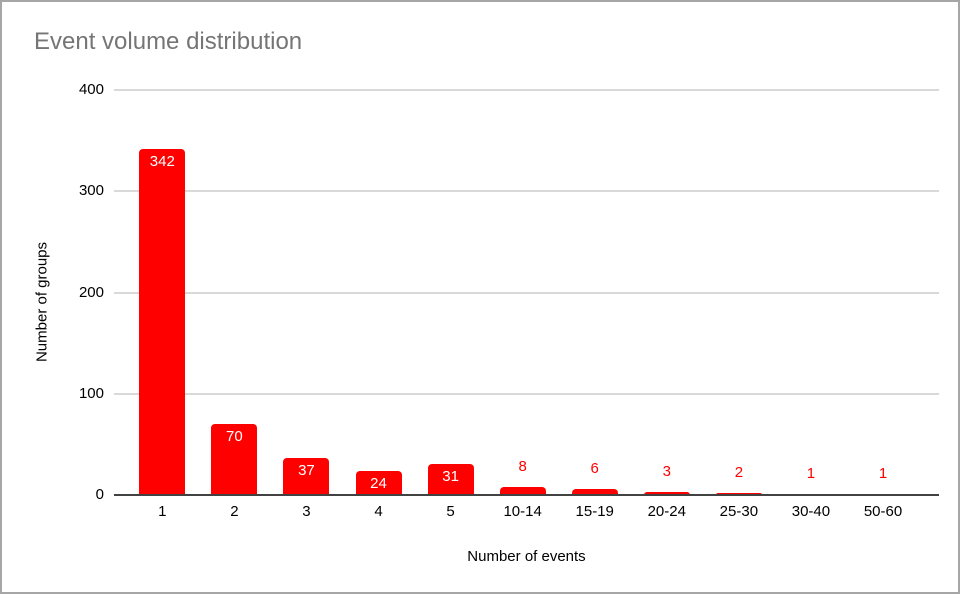  What do you see at coordinates (42, 302) in the screenshot?
I see `y-axis-title: Number of groups` at bounding box center [42, 302].